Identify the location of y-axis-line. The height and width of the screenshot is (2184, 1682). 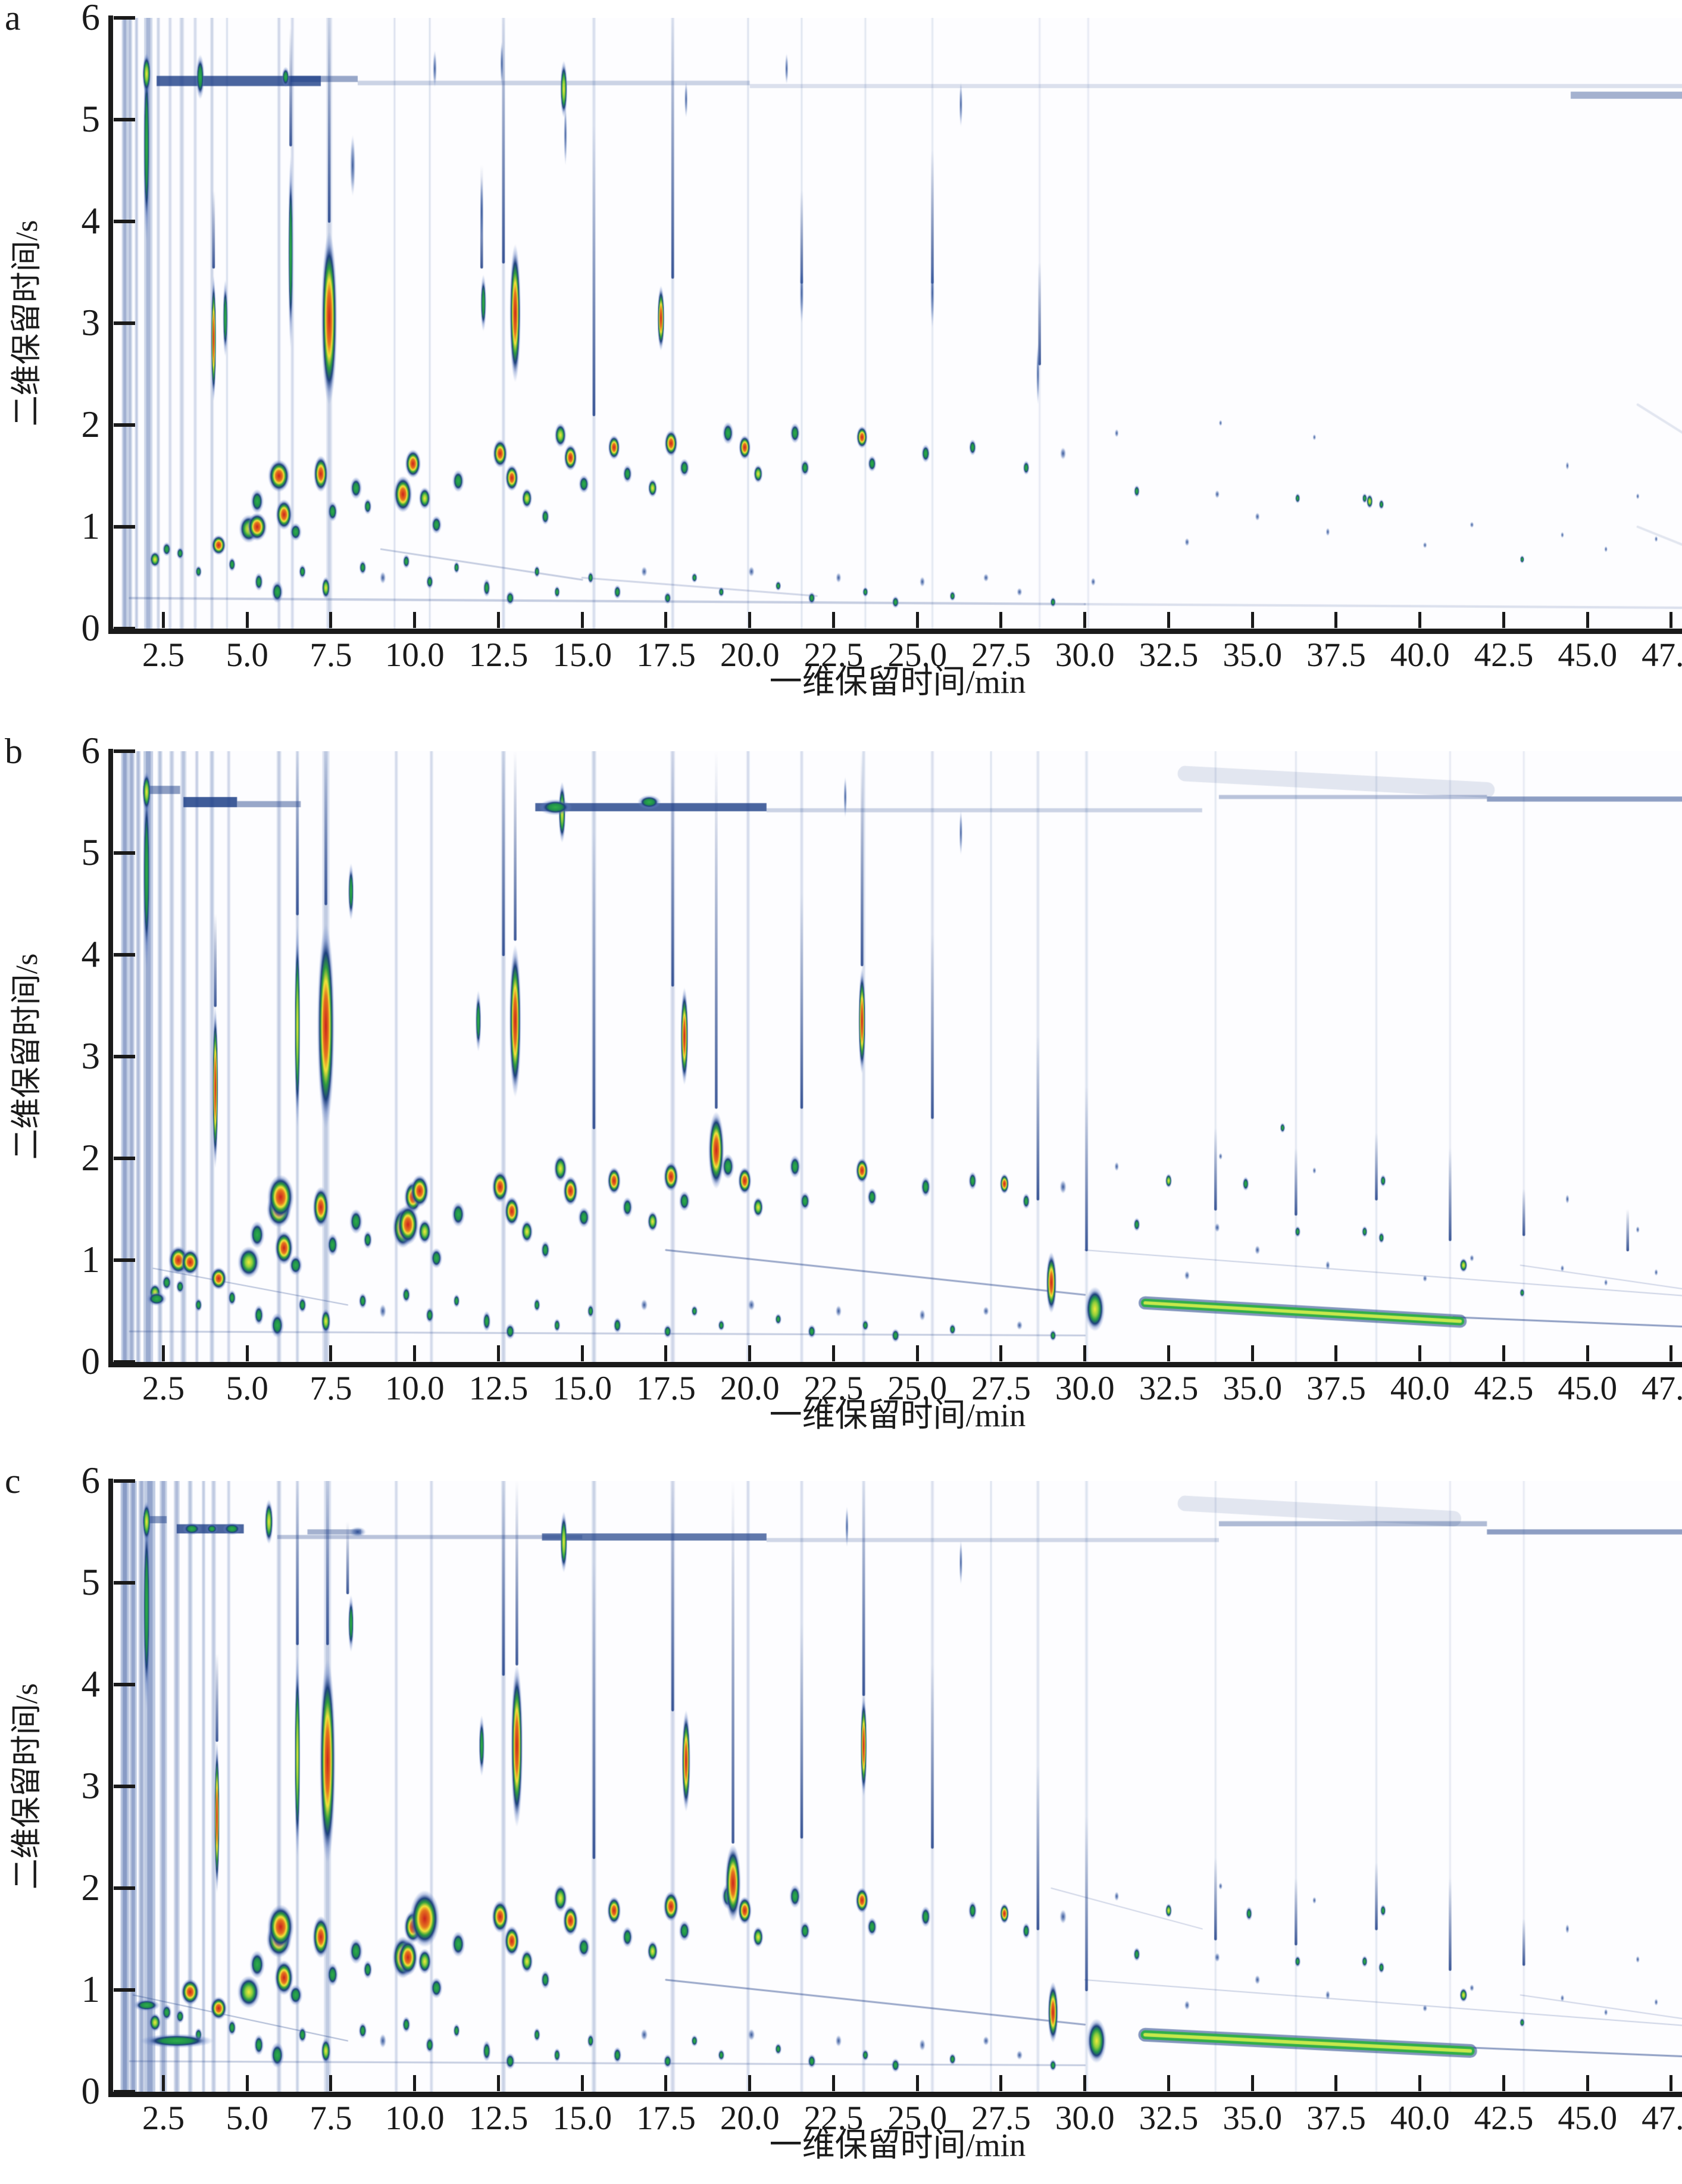
(110, 1058).